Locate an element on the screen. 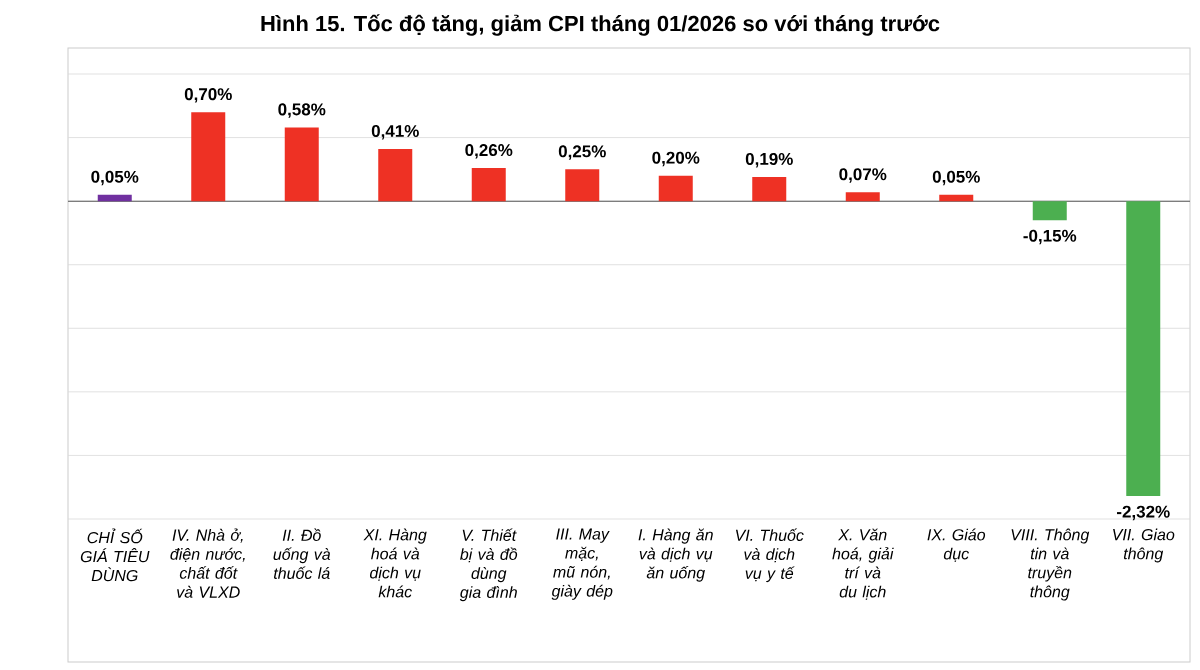 This screenshot has height=670, width=1200. x-tick-label: CHỈ SỐ GIÁ TIÊU DÙNG is located at coordinates (115, 555).